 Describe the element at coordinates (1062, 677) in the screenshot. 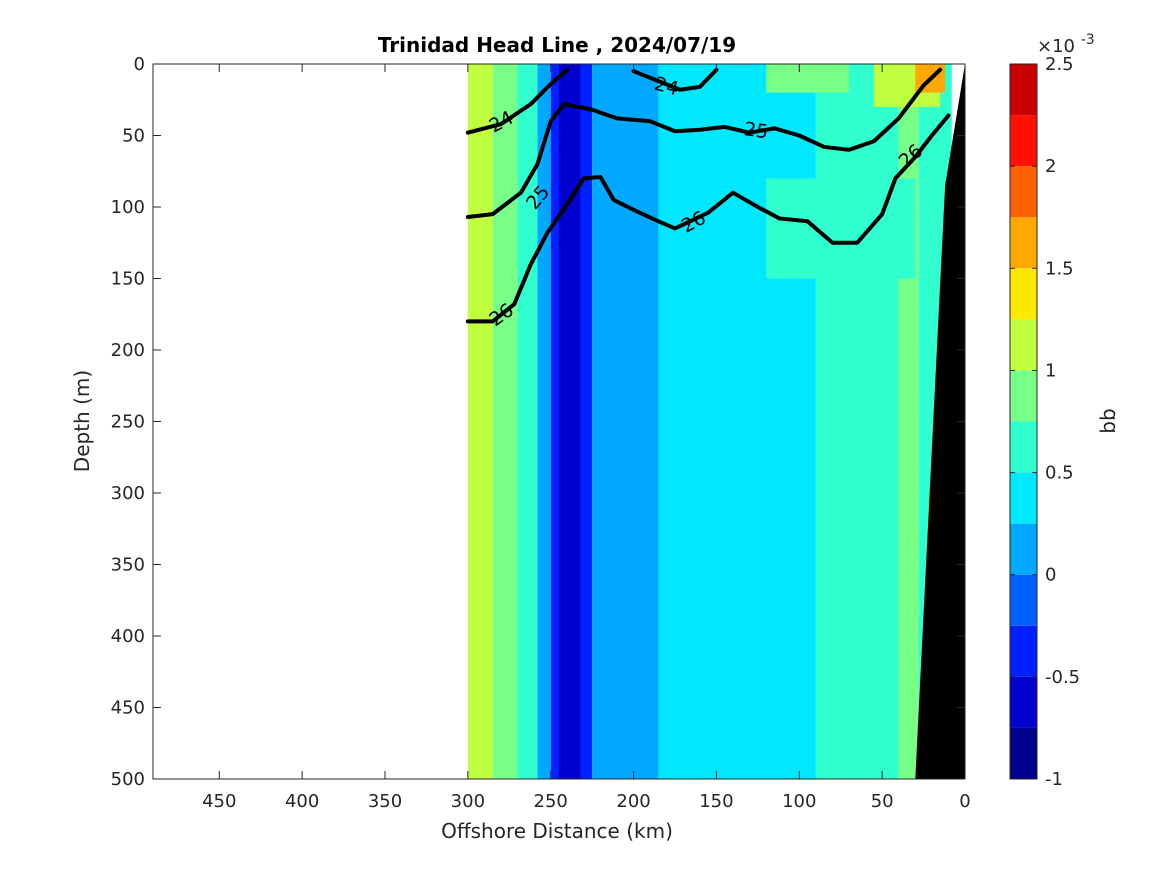

I see `colorbar-tick-label: -0.5` at that location.